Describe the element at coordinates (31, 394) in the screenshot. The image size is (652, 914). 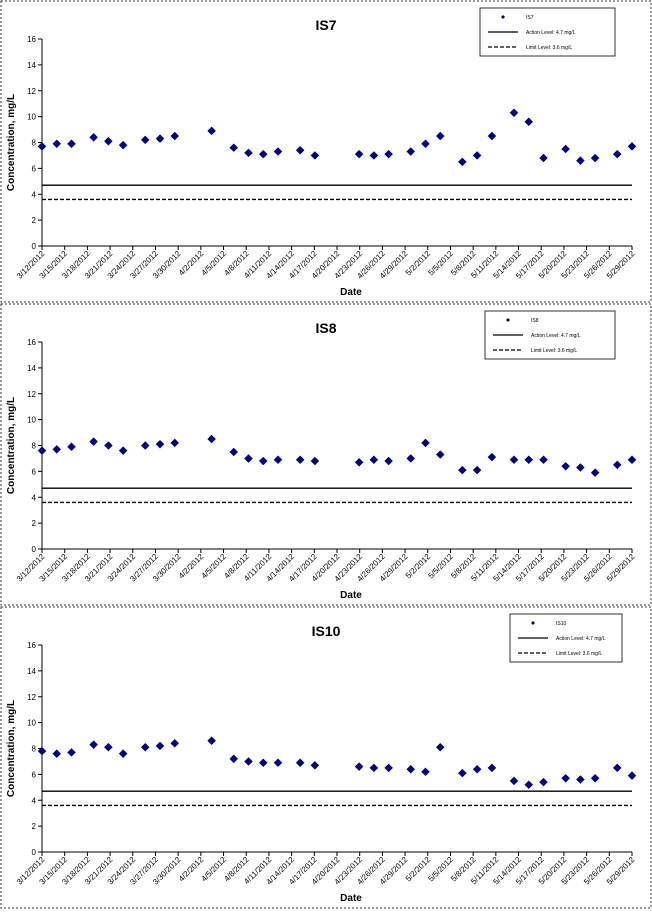
I see `y-tick-label: 12` at that location.